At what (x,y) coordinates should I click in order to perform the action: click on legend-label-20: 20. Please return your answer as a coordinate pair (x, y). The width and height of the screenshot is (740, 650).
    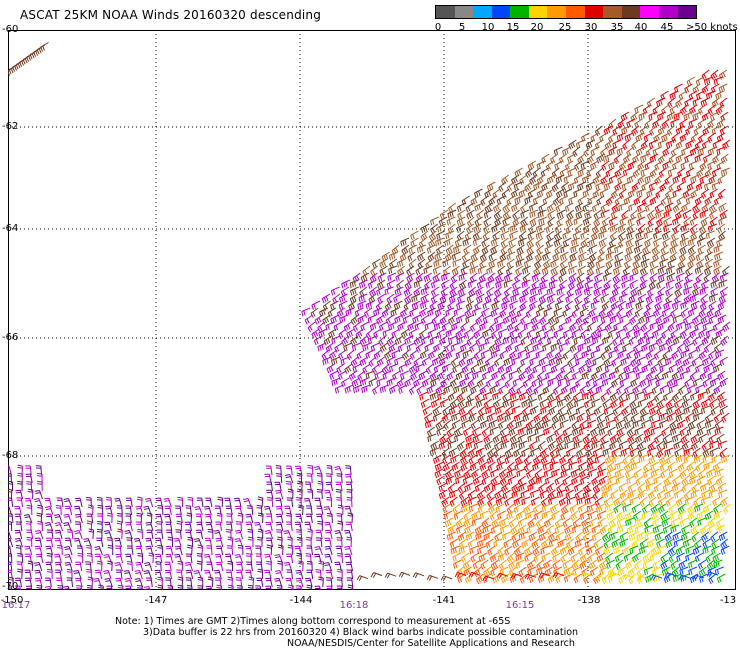
    Looking at the image, I should click on (537, 27).